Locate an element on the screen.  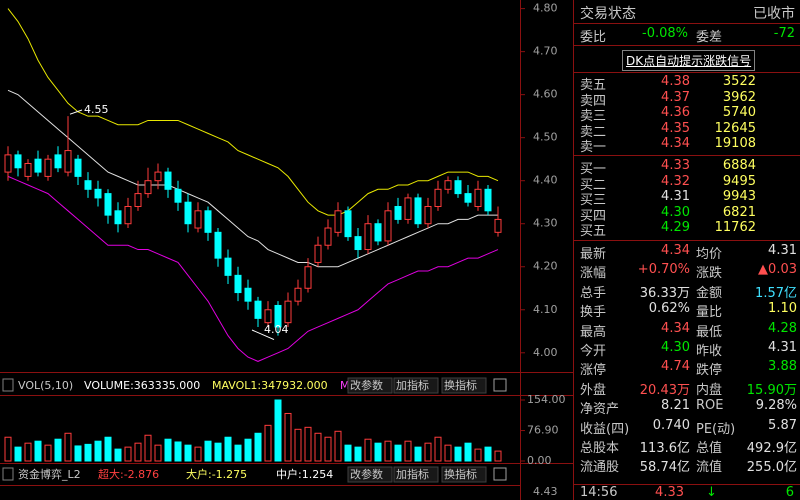
stat-label: 涨跌 is located at coordinates (709, 274).